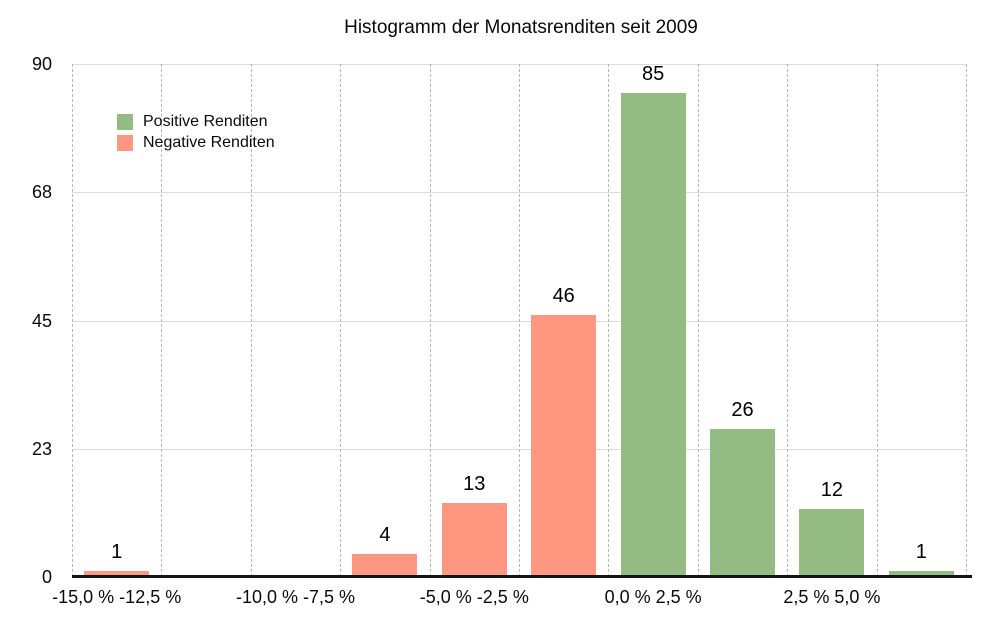 The image size is (1000, 644). What do you see at coordinates (41, 192) in the screenshot?
I see `y-tick-label: 68` at bounding box center [41, 192].